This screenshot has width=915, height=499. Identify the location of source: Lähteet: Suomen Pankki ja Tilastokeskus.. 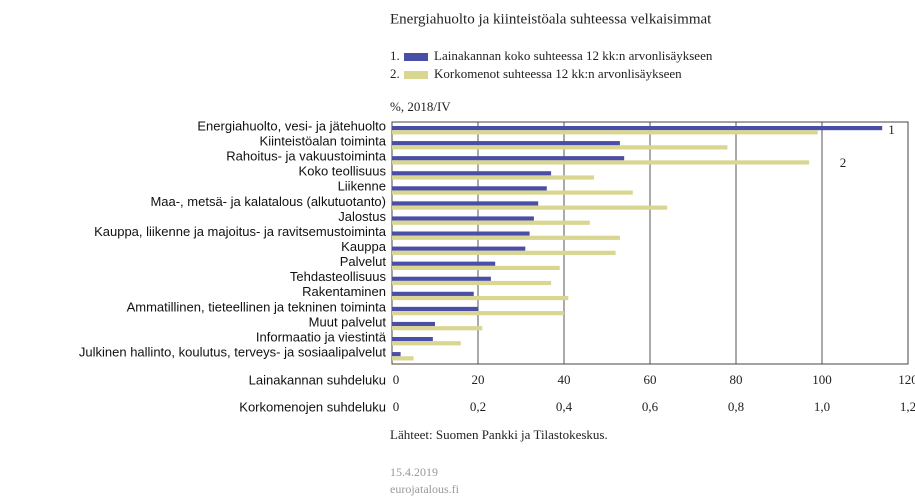
(499, 434).